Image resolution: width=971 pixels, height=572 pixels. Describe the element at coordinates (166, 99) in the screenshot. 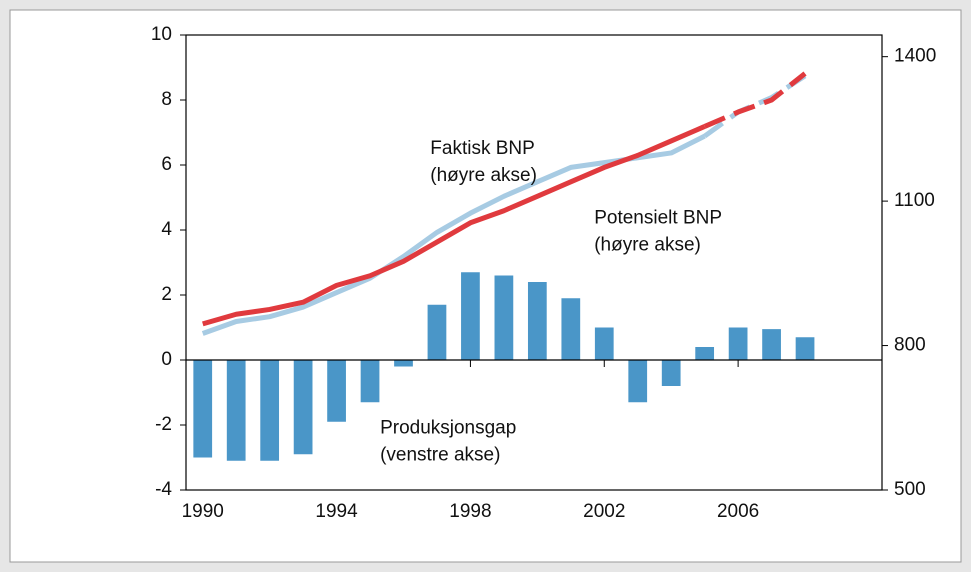

I see `y-tick-label: 8` at that location.